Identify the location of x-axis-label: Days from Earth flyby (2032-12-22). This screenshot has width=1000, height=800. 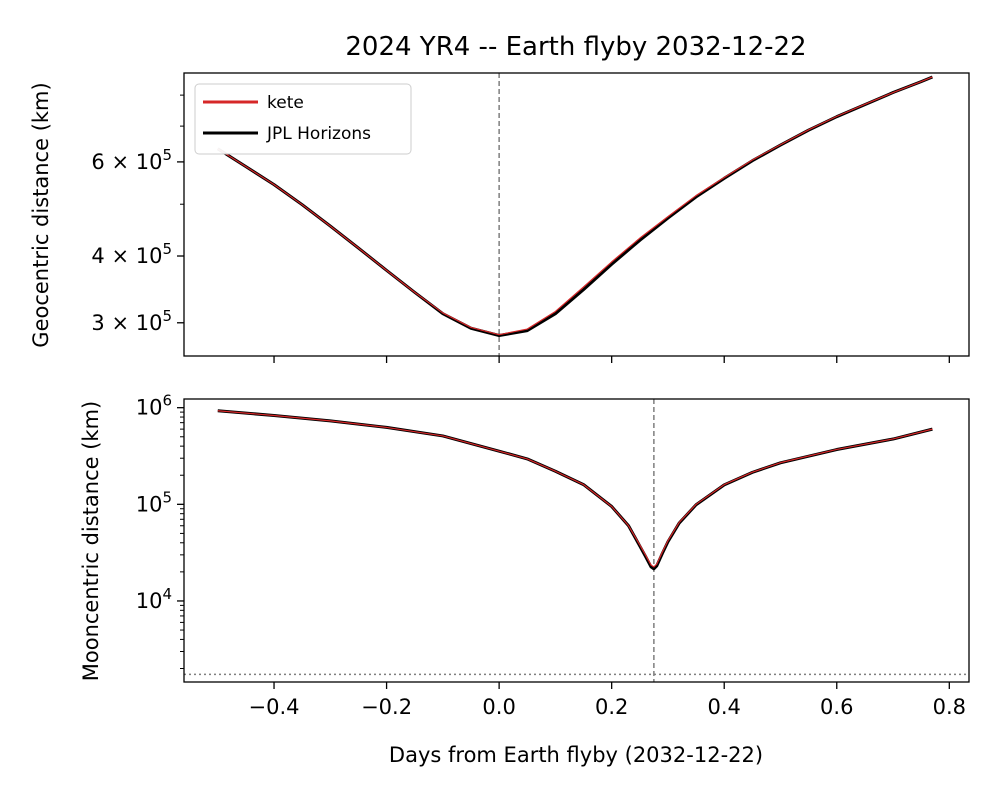
(576, 755).